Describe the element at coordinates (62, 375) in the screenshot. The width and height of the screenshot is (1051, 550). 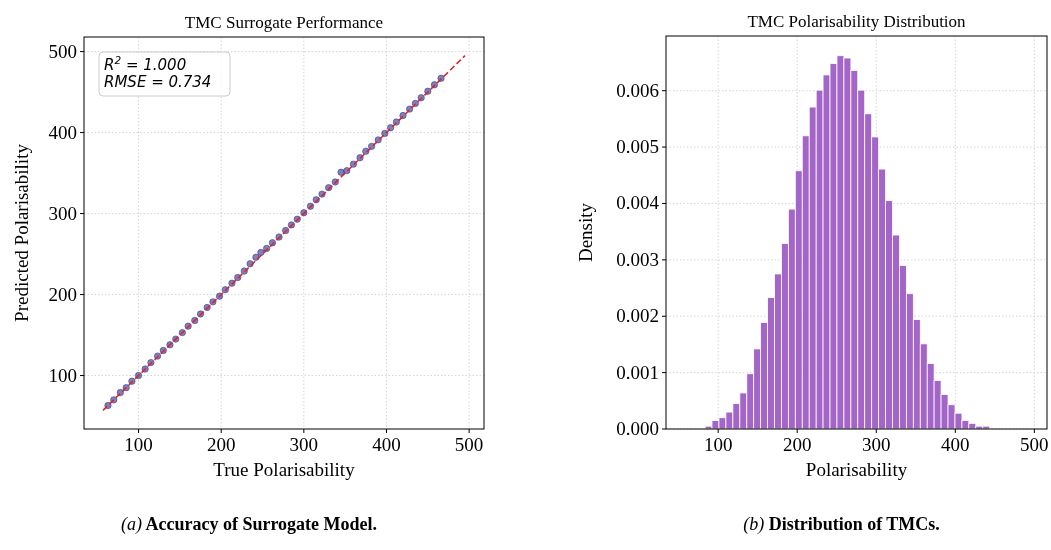
I see `y-tick-label: 100` at that location.